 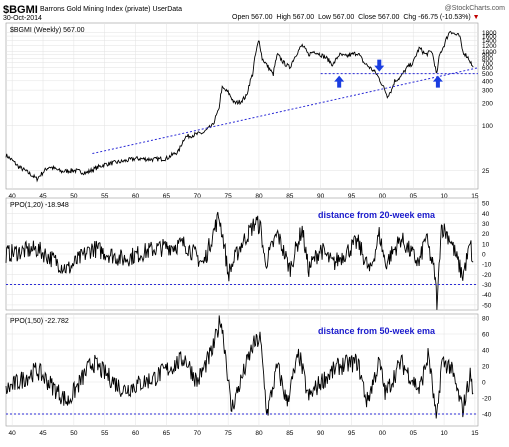 What do you see at coordinates (343, 17) in the screenshot?
I see `low-value: 567.00` at bounding box center [343, 17].